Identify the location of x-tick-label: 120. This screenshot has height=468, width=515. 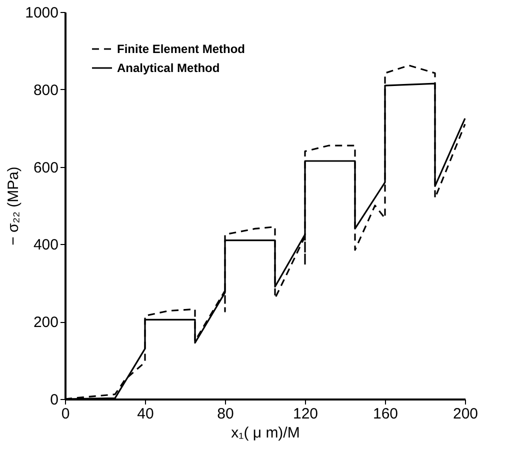
(305, 414).